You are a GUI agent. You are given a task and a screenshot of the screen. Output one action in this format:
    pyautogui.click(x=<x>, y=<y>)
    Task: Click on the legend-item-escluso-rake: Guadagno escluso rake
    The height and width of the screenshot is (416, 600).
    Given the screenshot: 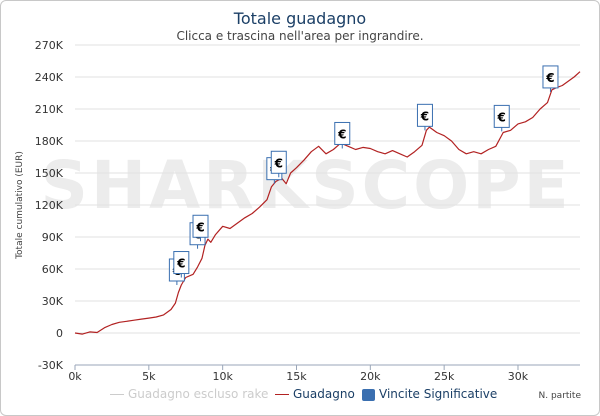 What is the action you would take?
    pyautogui.click(x=189, y=394)
    